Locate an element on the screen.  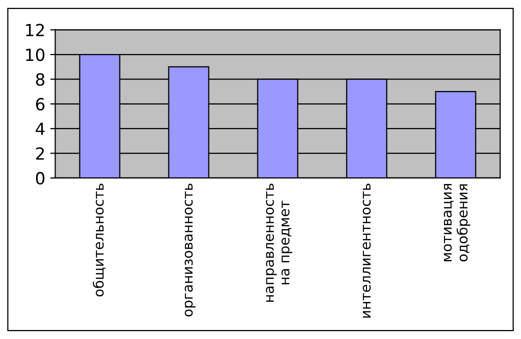
y-tick-label: 0 is located at coordinates (40, 178).